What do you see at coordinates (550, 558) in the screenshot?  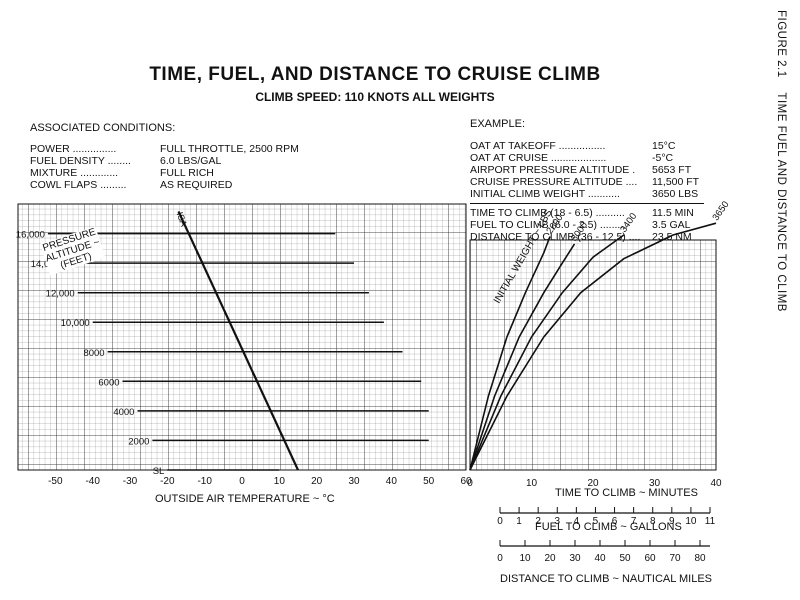 I see `distance-tick: 20` at bounding box center [550, 558].